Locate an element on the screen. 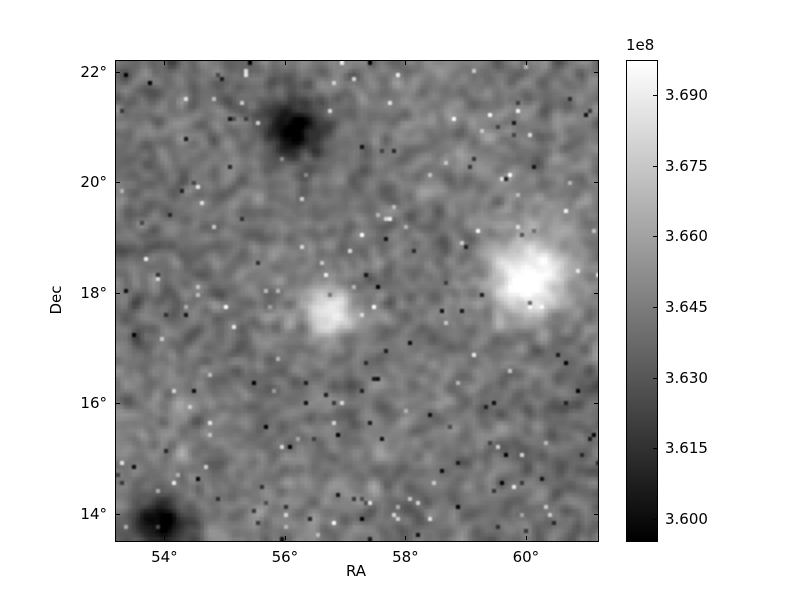 This screenshot has width=800, height=600. colorbar-offset-text: 1e8 is located at coordinates (640, 45).